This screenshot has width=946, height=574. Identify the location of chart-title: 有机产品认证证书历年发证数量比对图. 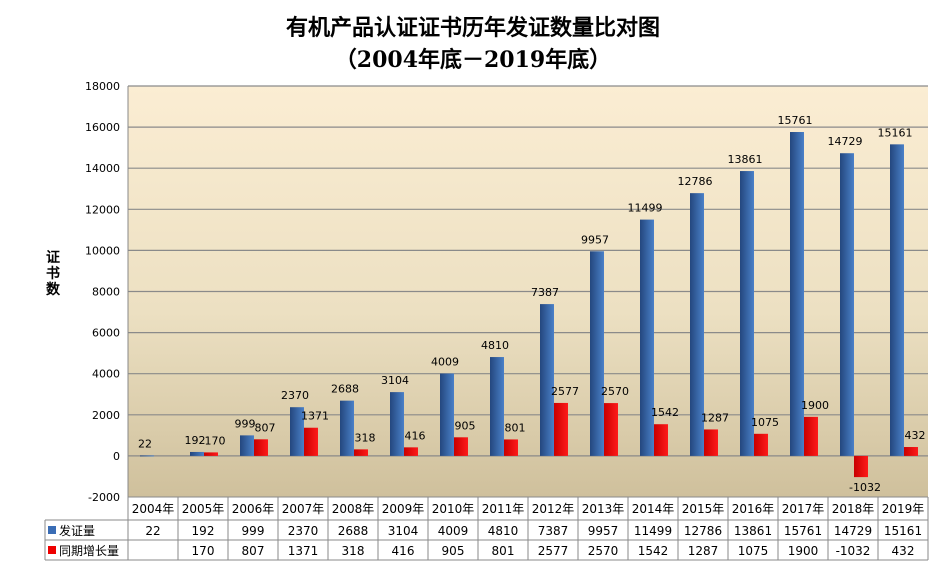
(472, 28).